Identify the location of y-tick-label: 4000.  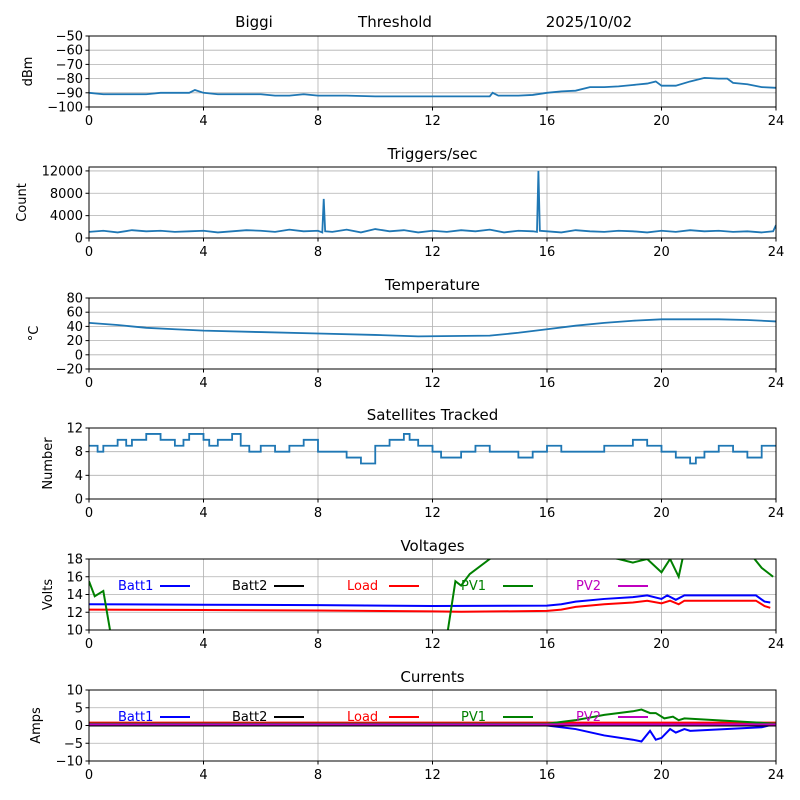
(66, 216).